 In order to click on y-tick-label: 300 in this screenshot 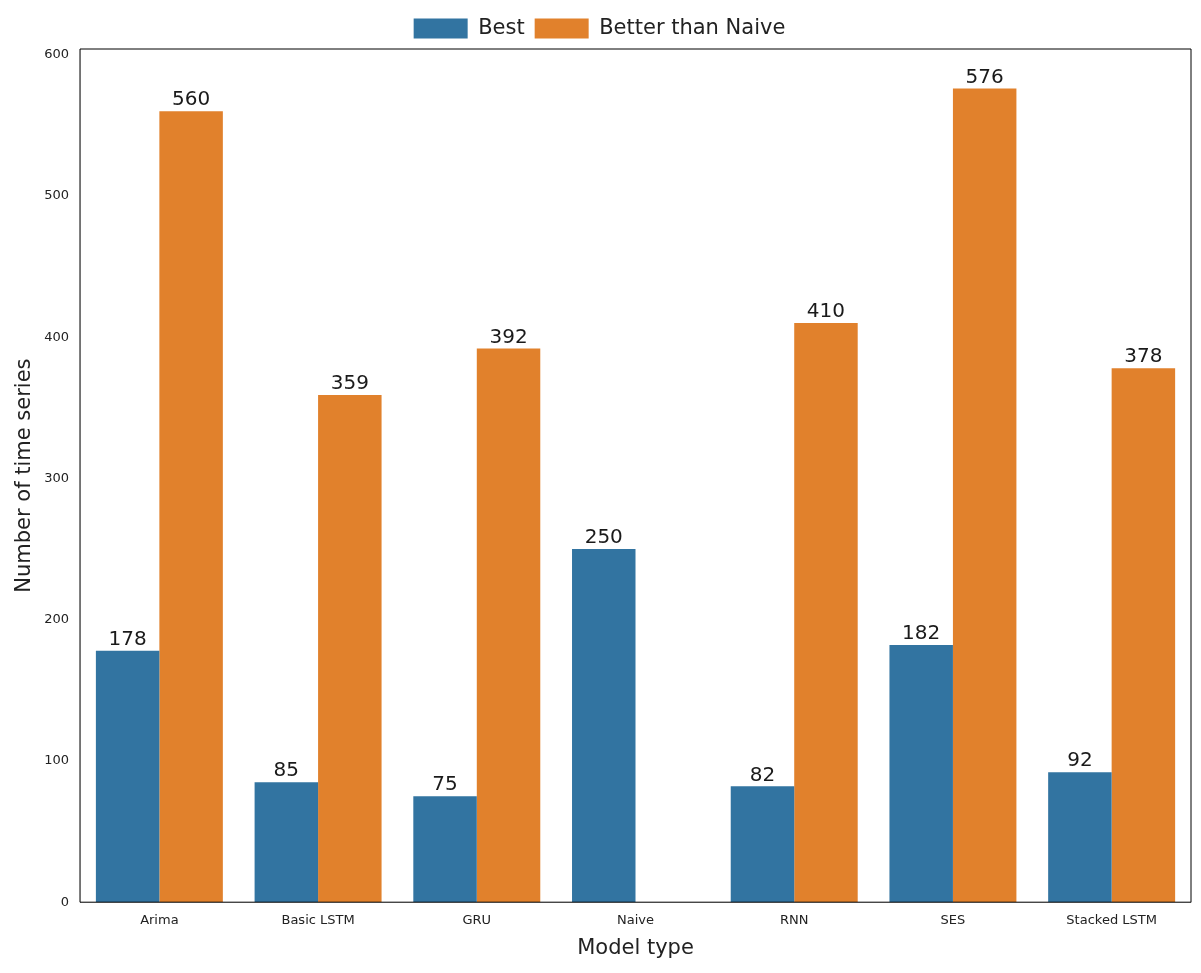, I will do `click(57, 477)`.